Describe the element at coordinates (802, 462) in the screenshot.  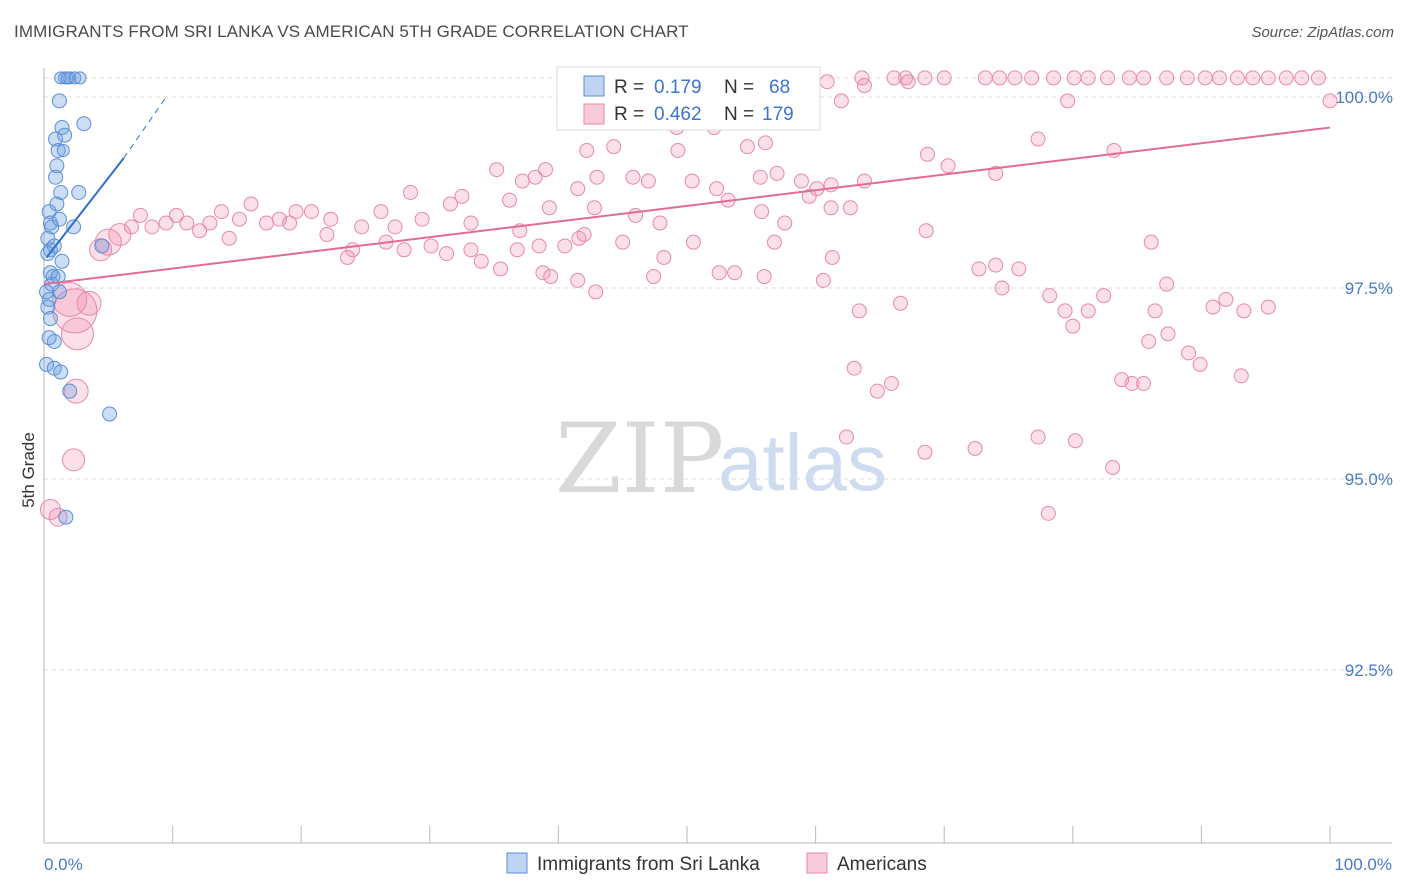
I see `watermark-atlas: atlas` at that location.